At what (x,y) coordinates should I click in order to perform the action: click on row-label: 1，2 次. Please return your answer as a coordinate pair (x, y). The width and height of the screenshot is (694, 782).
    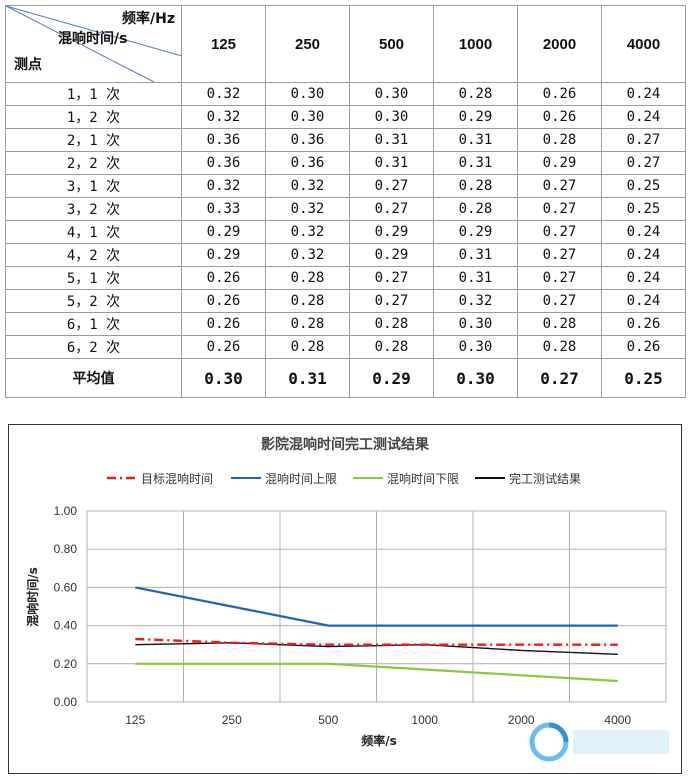
    Looking at the image, I should click on (93, 117).